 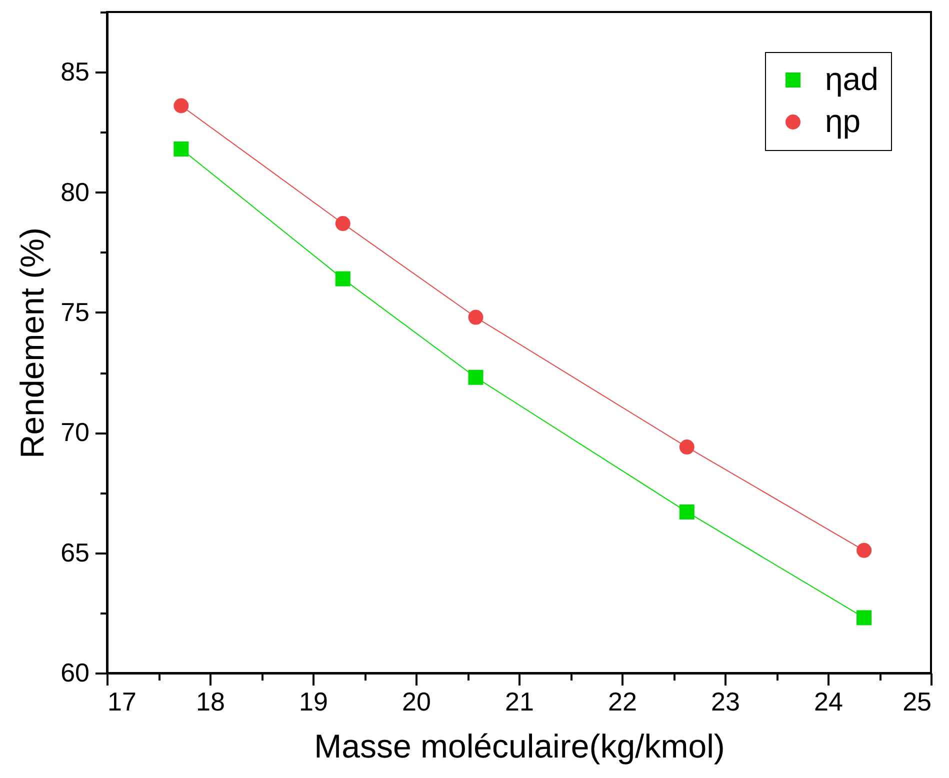 What do you see at coordinates (519, 701) in the screenshot?
I see `x-tick-label: 21` at bounding box center [519, 701].